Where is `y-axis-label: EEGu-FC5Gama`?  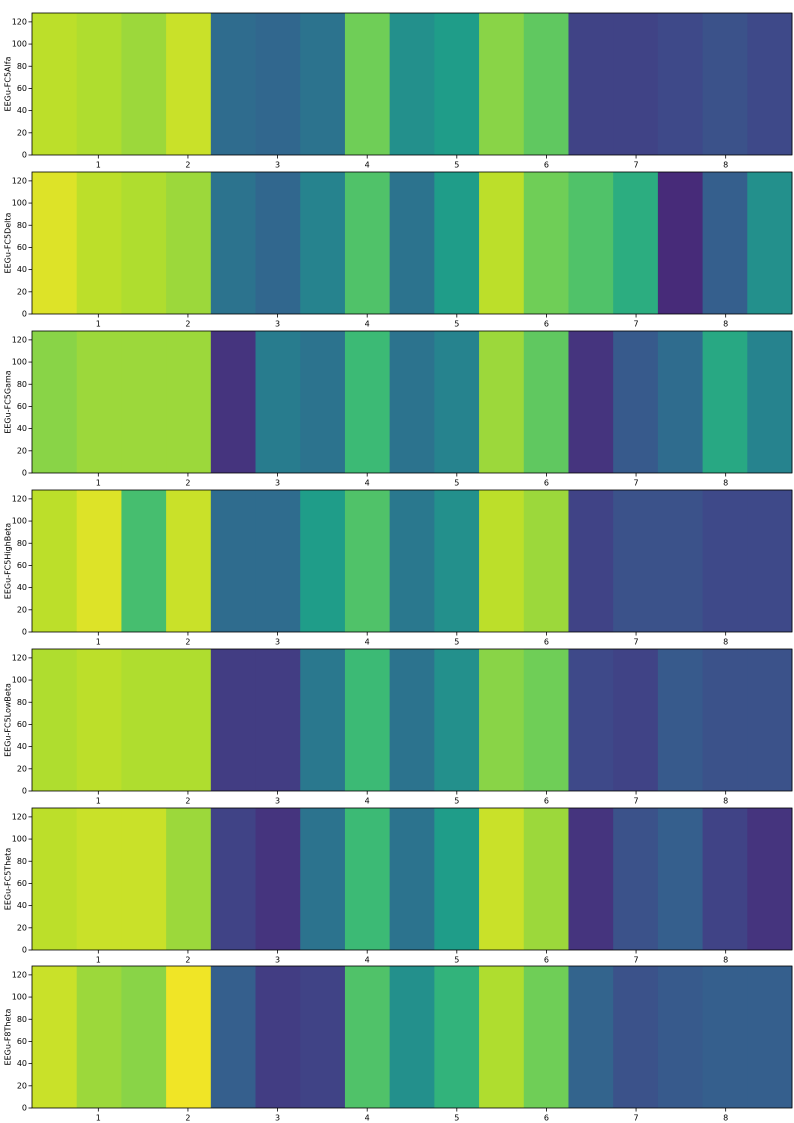
y-axis-label: EEGu-FC5Gama is located at coordinates (8, 401).